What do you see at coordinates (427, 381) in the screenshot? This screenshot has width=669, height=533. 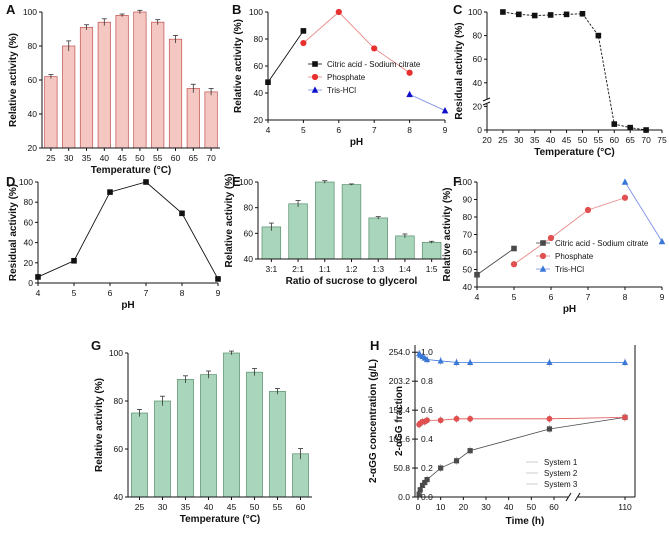 I see `y-tick-label-right: 0.8` at bounding box center [427, 381].